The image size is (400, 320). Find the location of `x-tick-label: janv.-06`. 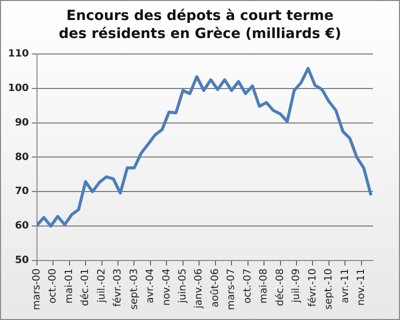

x-tick-label: janv.-06 is located at coordinates (199, 289).